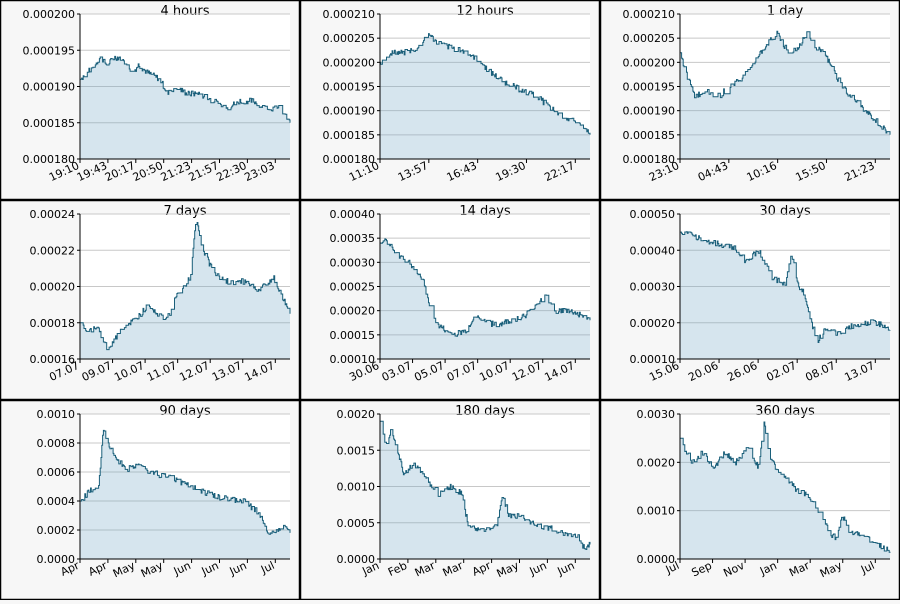  I want to click on y-tick-label: 0.00018, so click(53, 323).